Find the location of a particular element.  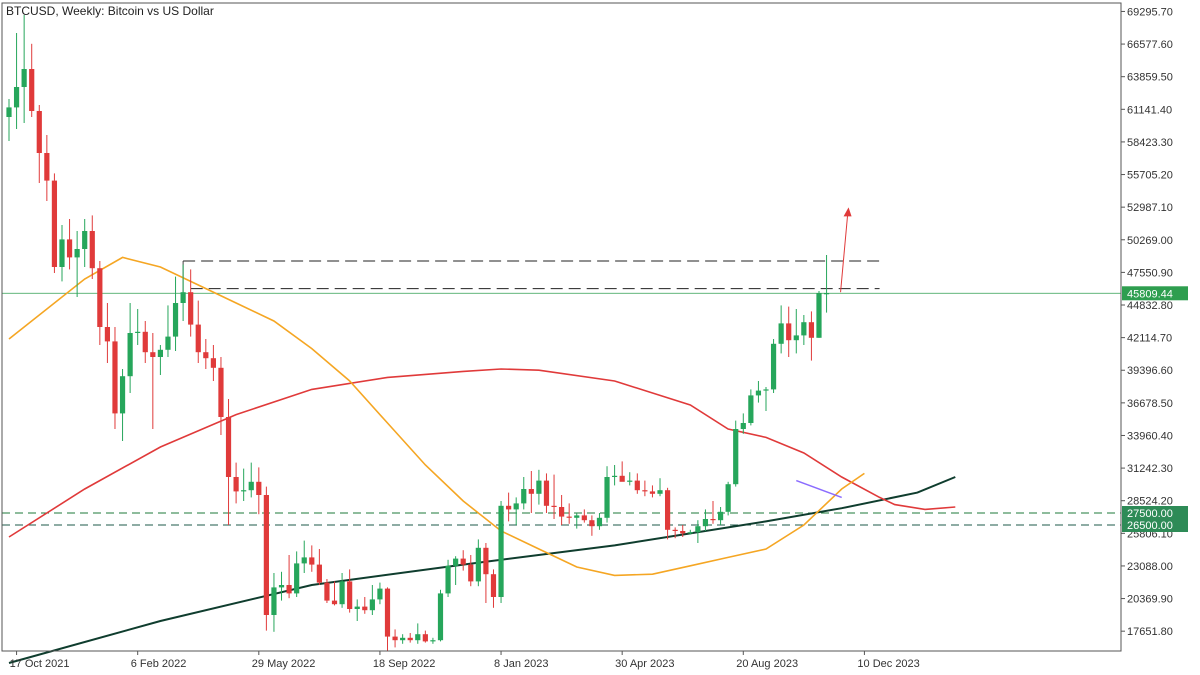

x-tick-label: 29 May 2022 is located at coordinates (284, 664).